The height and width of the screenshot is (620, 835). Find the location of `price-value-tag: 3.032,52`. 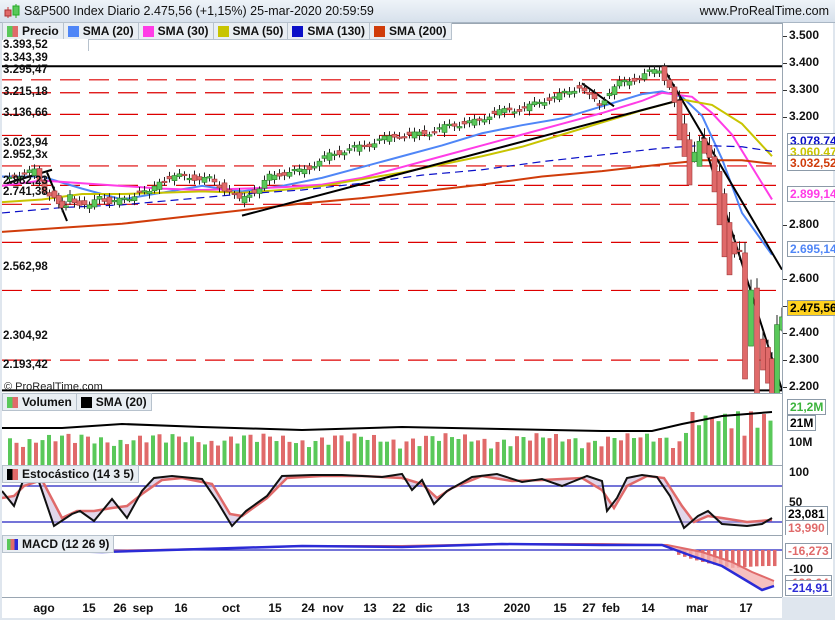

price-value-tag: 3.032,52 is located at coordinates (811, 163).